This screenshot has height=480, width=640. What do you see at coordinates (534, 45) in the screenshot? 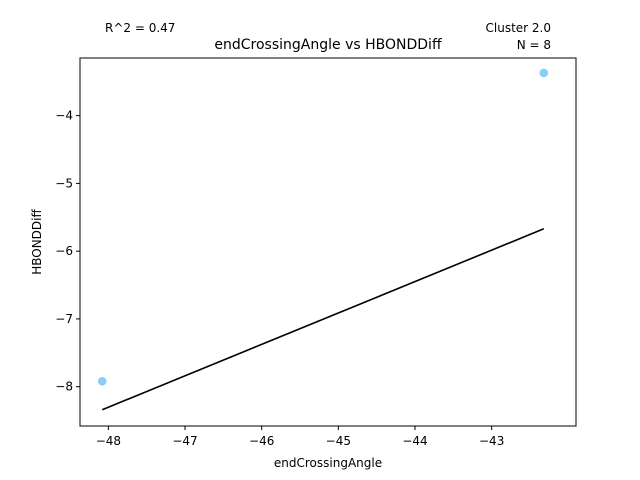
I see `n-annotation: N = 8` at bounding box center [534, 45].